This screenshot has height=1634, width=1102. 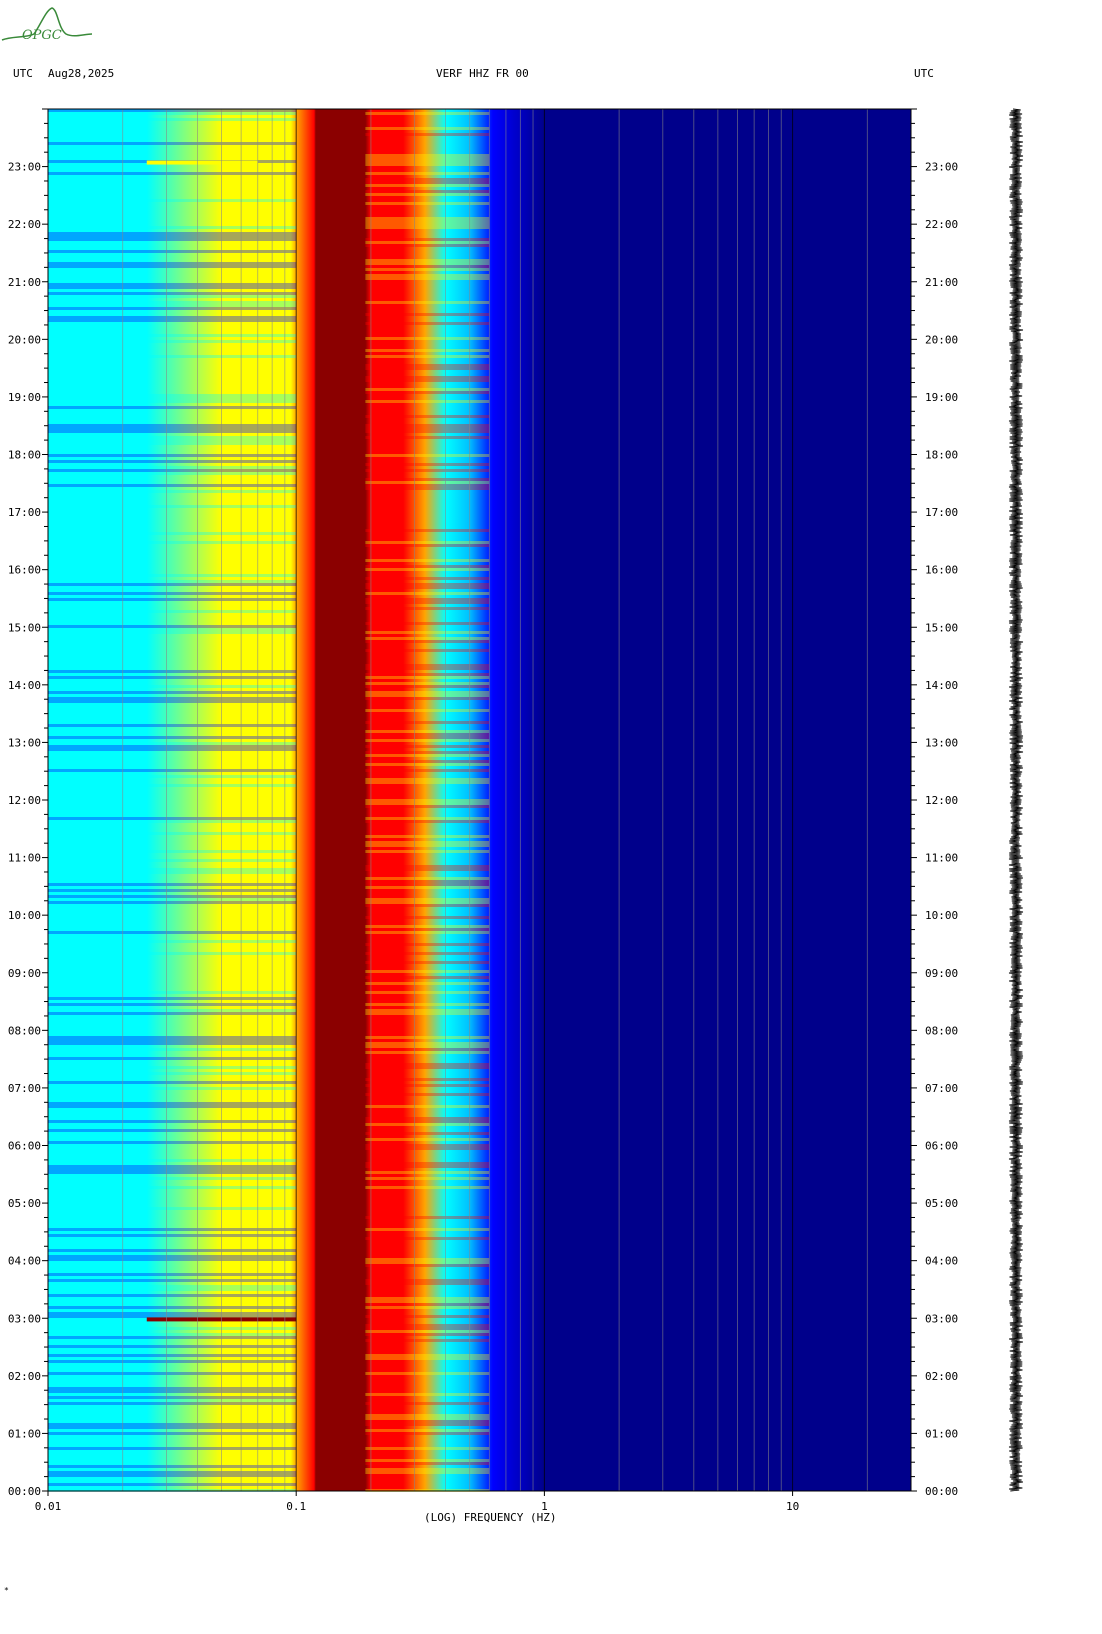 I want to click on header-right-utc: UTC, so click(x=924, y=73).